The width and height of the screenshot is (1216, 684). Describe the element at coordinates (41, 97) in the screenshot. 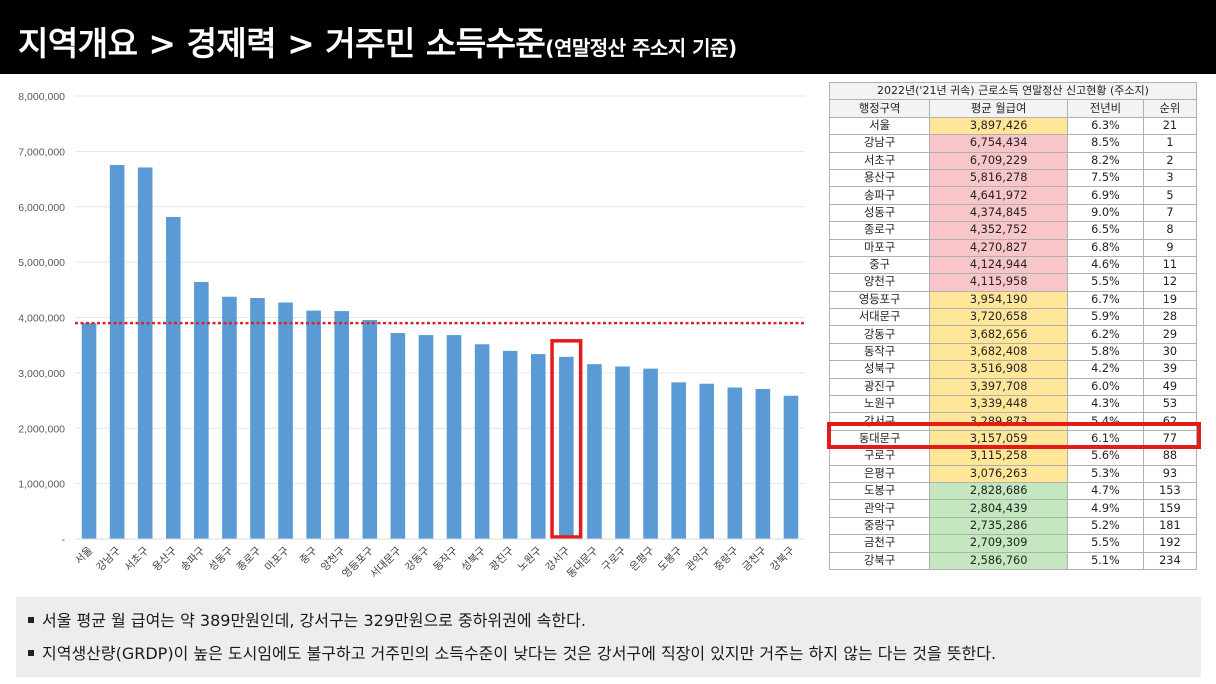

I see `y-tick-label: 8,000,000` at that location.